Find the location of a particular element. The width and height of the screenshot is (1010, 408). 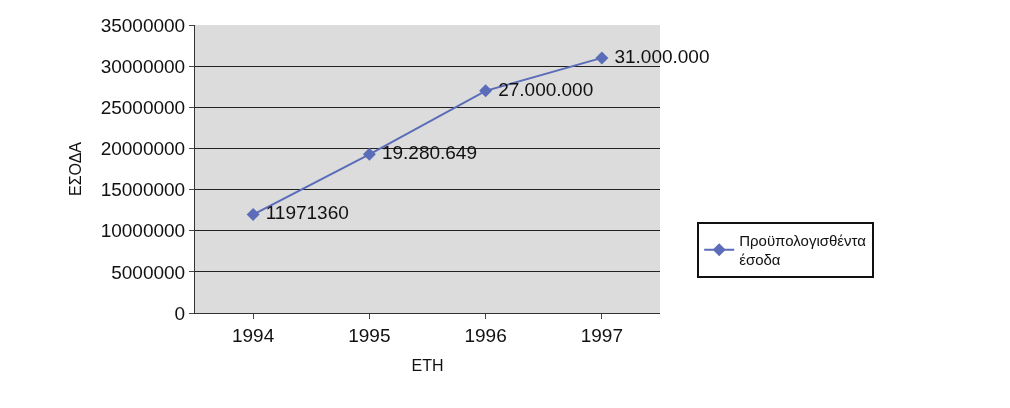

data-label: 27.000.000 is located at coordinates (543, 89).